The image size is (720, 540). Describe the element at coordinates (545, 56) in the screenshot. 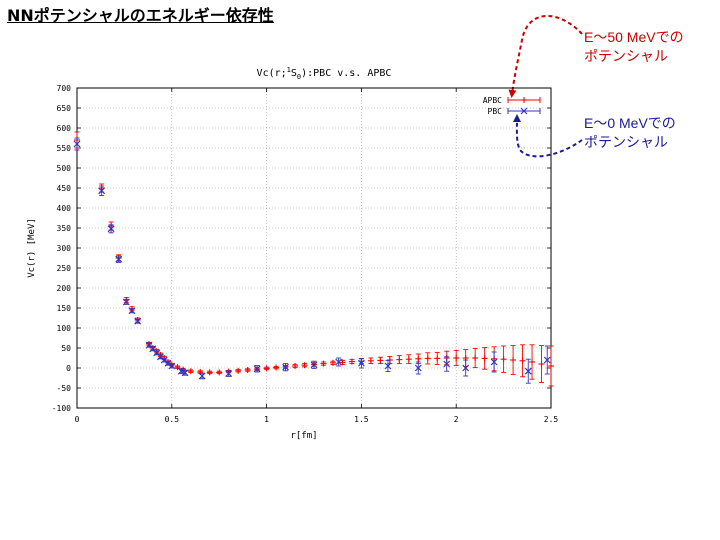

I see `arrow-to-apbc-legend` at that location.